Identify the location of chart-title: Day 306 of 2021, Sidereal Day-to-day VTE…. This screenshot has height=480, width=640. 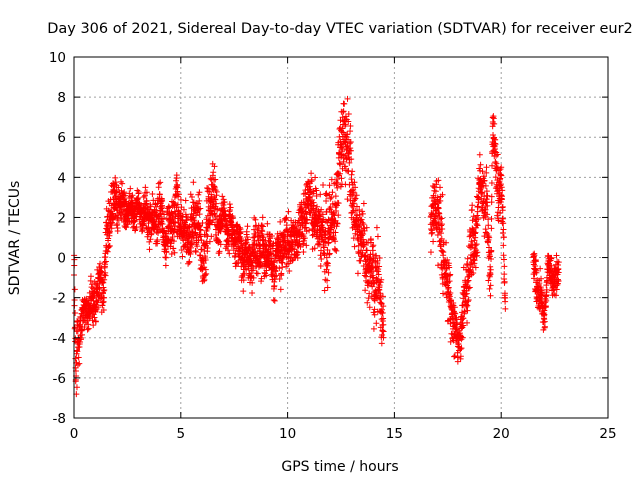
(340, 29).